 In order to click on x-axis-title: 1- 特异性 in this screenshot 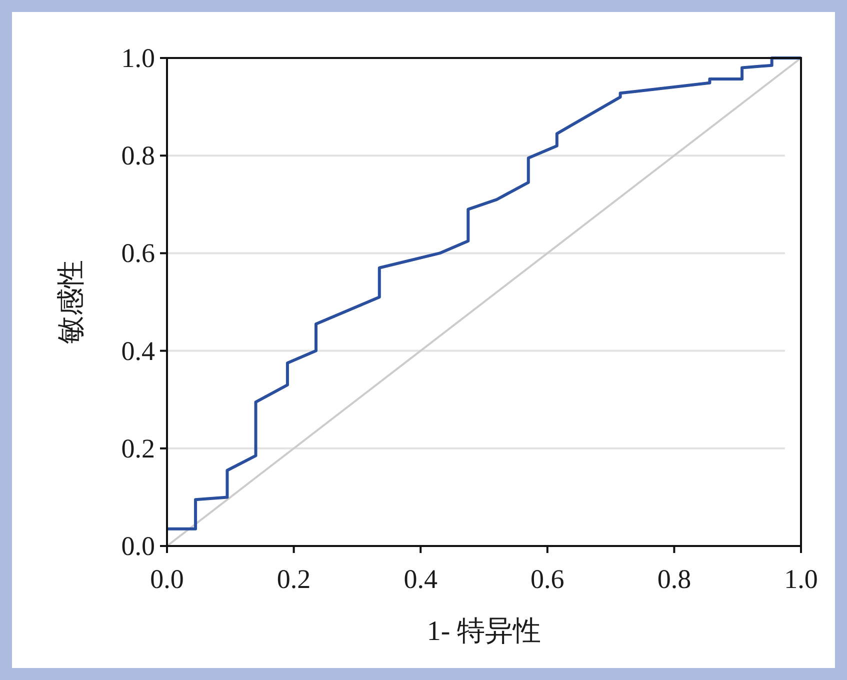, I will do `click(484, 631)`.